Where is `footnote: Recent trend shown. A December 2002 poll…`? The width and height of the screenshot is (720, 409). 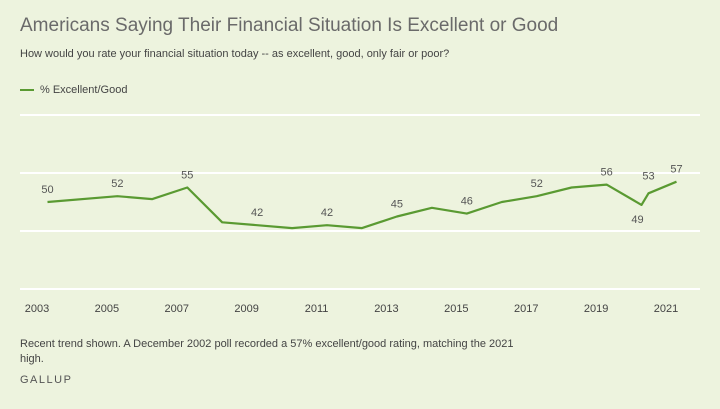
footnote: Recent trend shown. A December 2002 poll… is located at coordinates (267, 351).